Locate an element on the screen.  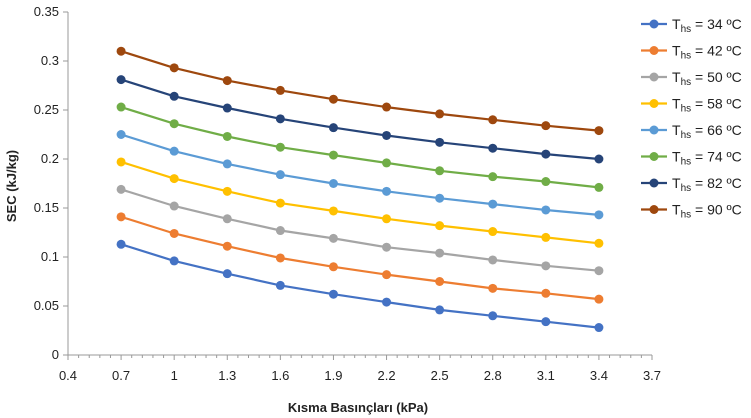
legend-label: Ths = 58 ºC is located at coordinates (707, 105).